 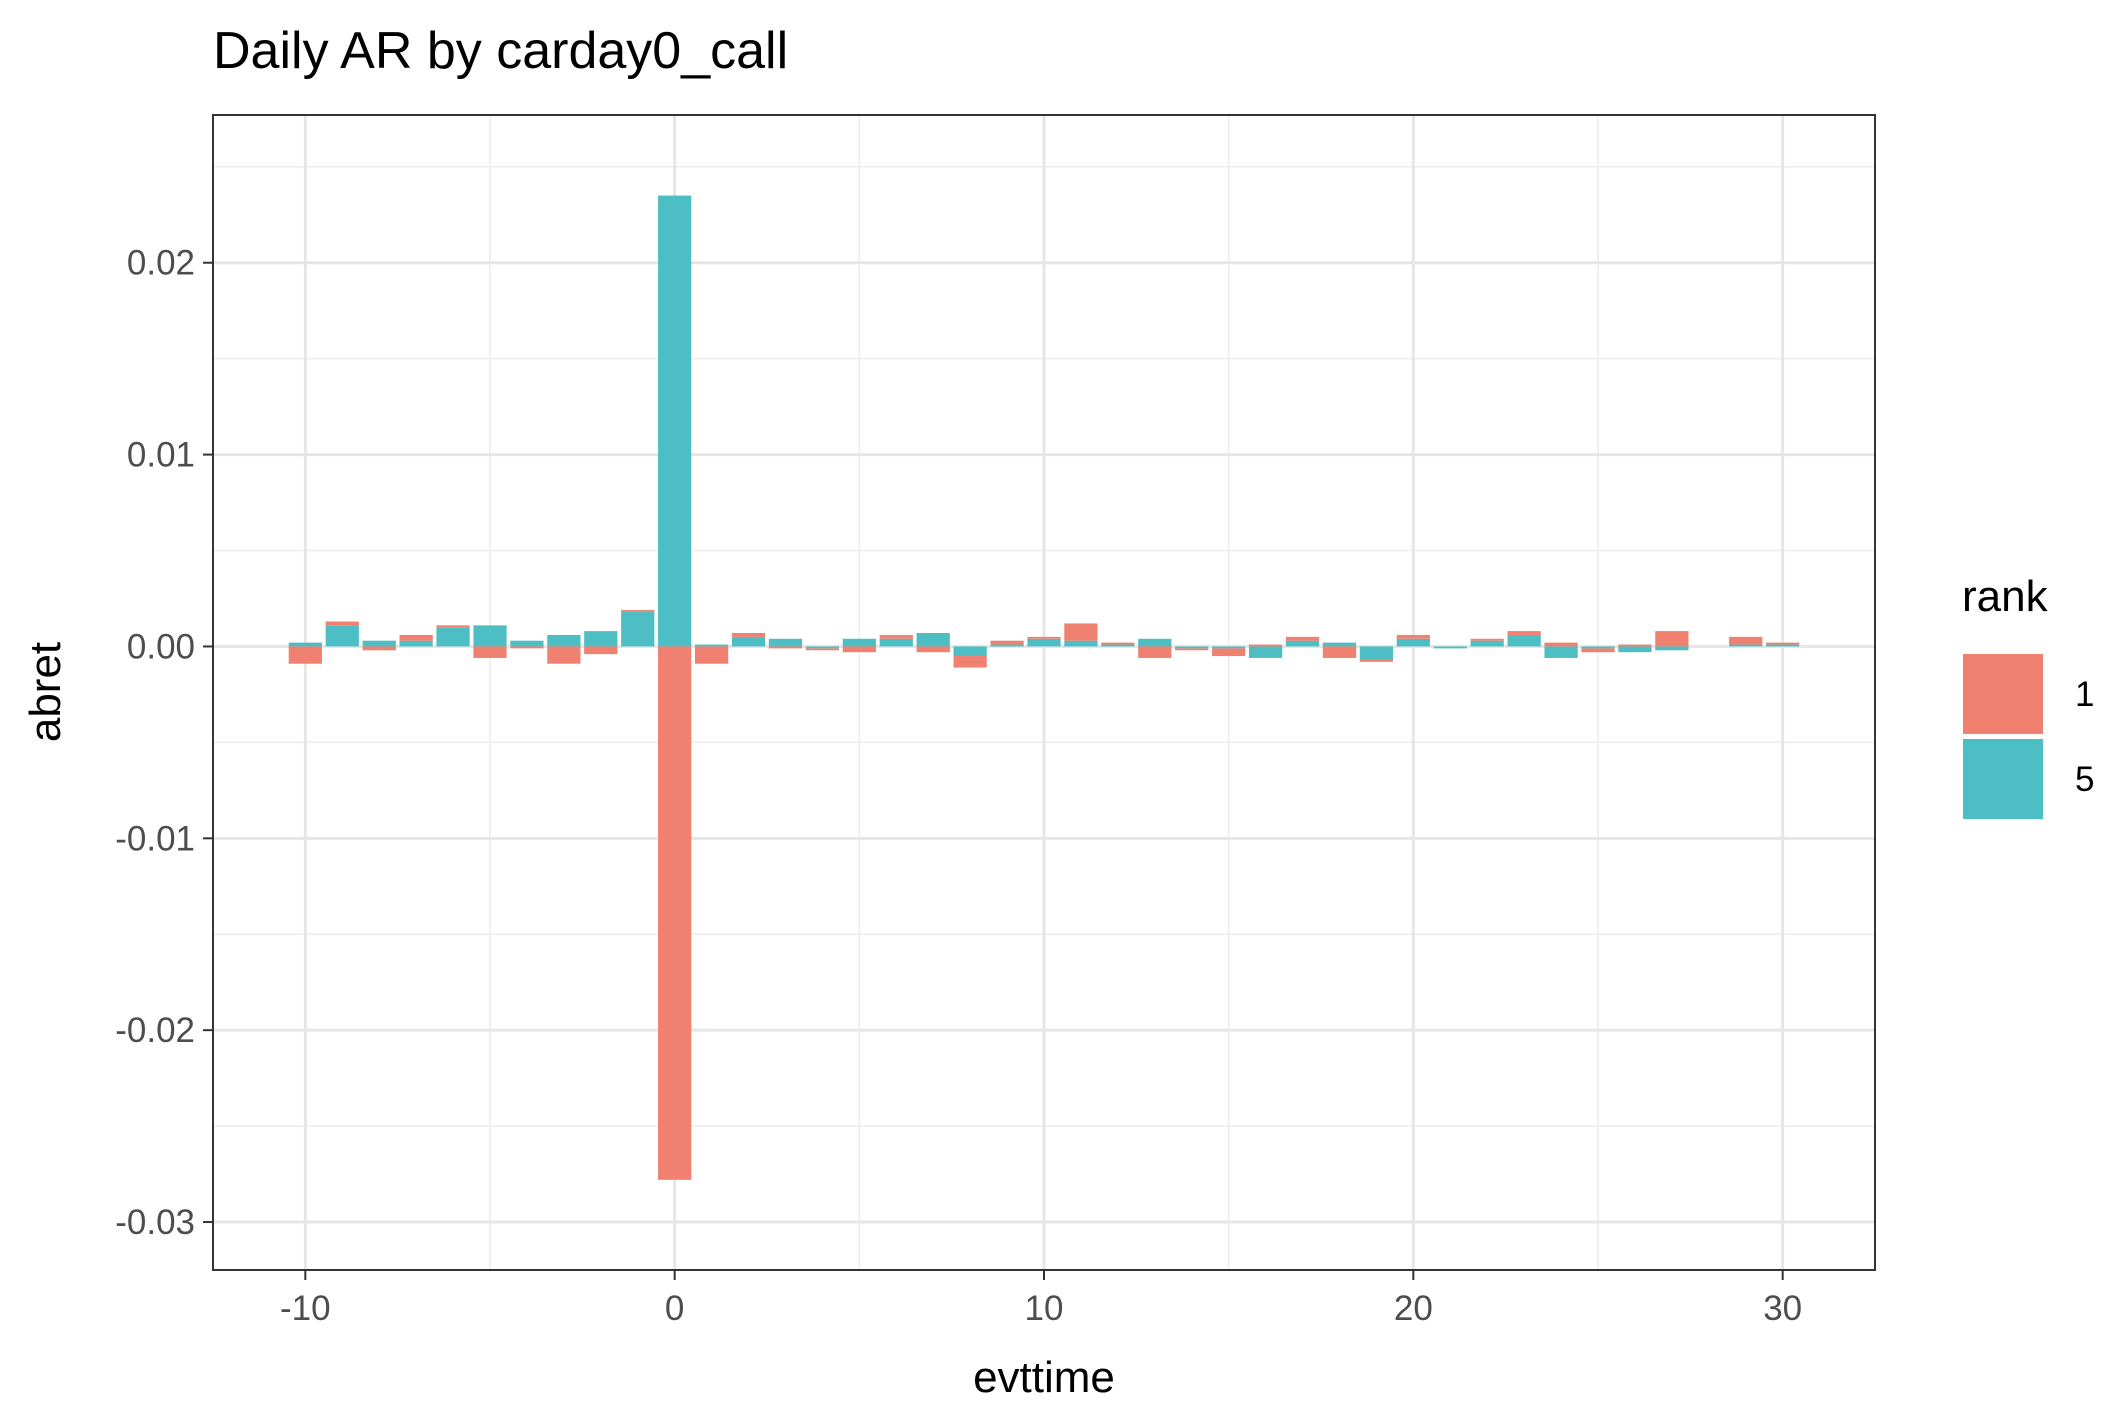 I want to click on x-tick-label: 0, so click(x=674, y=1308).